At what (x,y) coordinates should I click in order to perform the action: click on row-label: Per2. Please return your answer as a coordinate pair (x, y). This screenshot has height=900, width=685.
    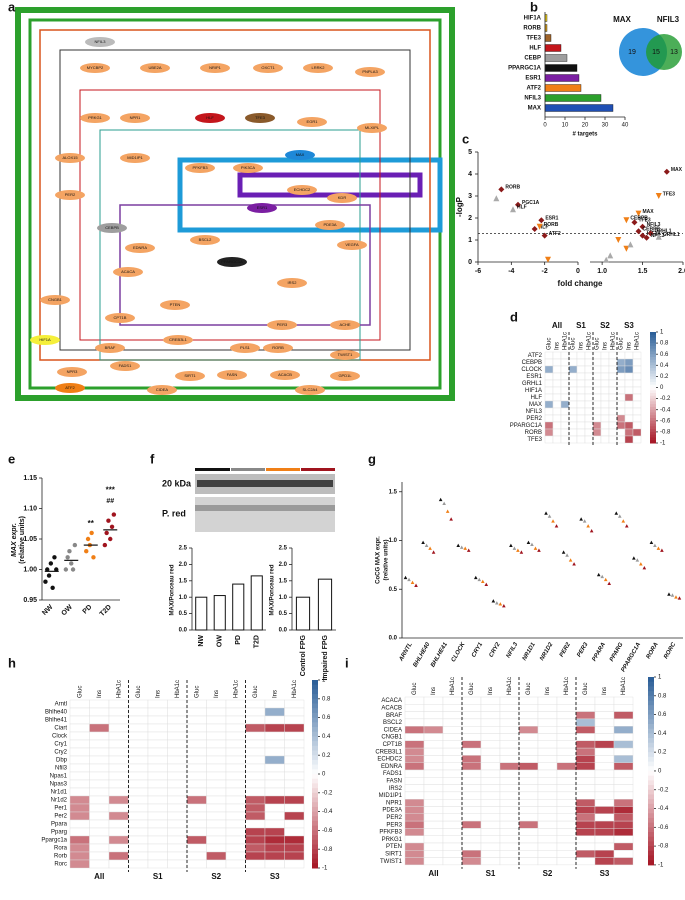
    Looking at the image, I should click on (60, 817).